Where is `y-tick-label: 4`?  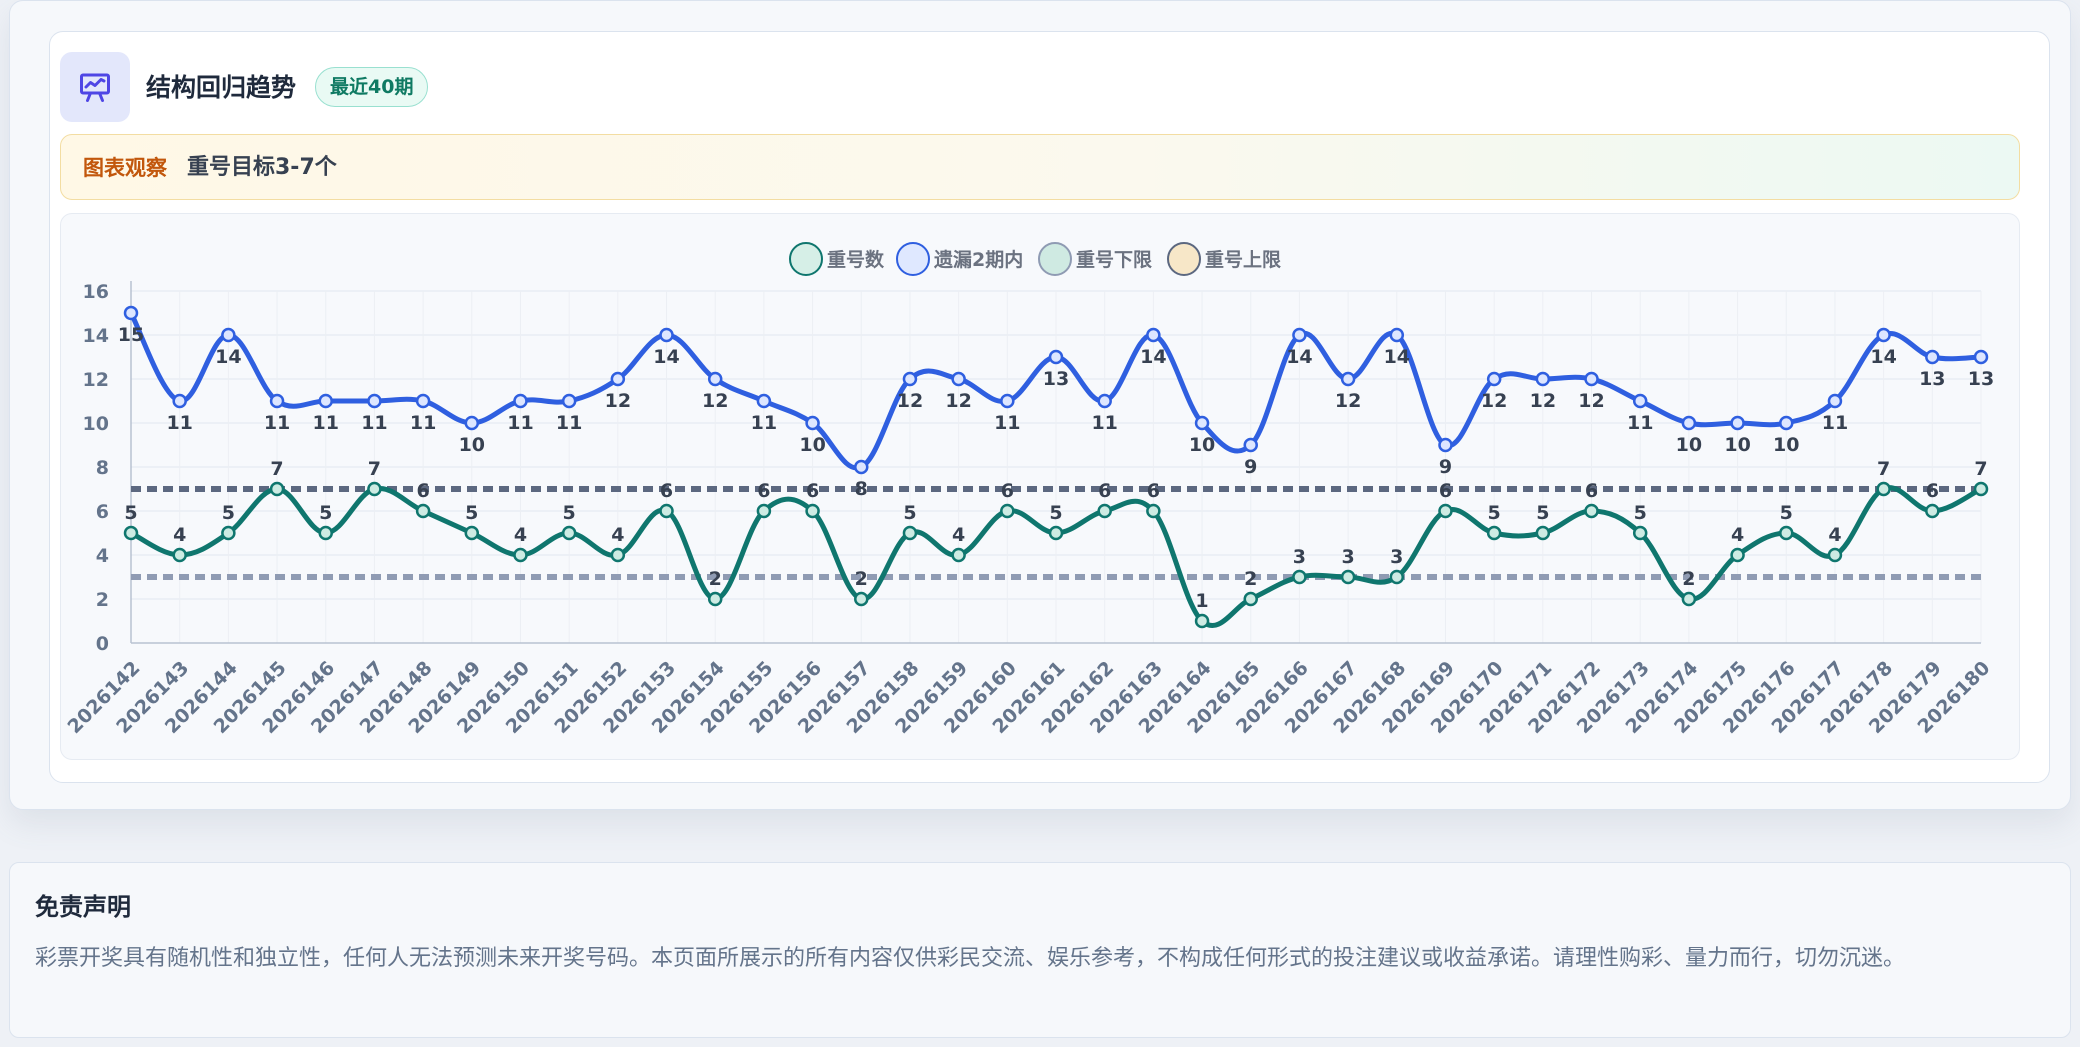
y-tick-label: 4 is located at coordinates (102, 556).